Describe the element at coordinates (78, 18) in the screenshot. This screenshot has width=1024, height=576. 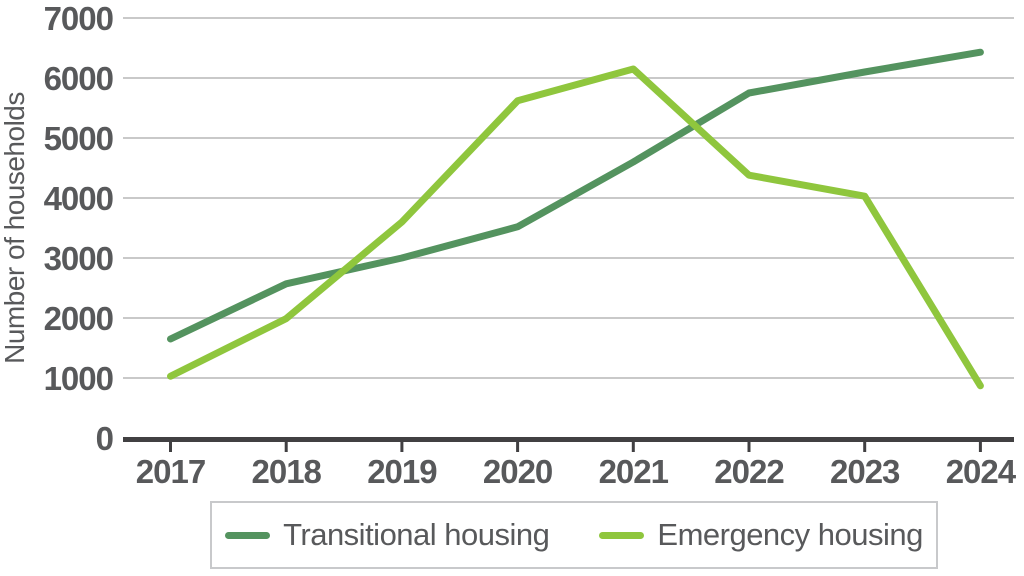
I see `y-tick-label: 7000` at that location.